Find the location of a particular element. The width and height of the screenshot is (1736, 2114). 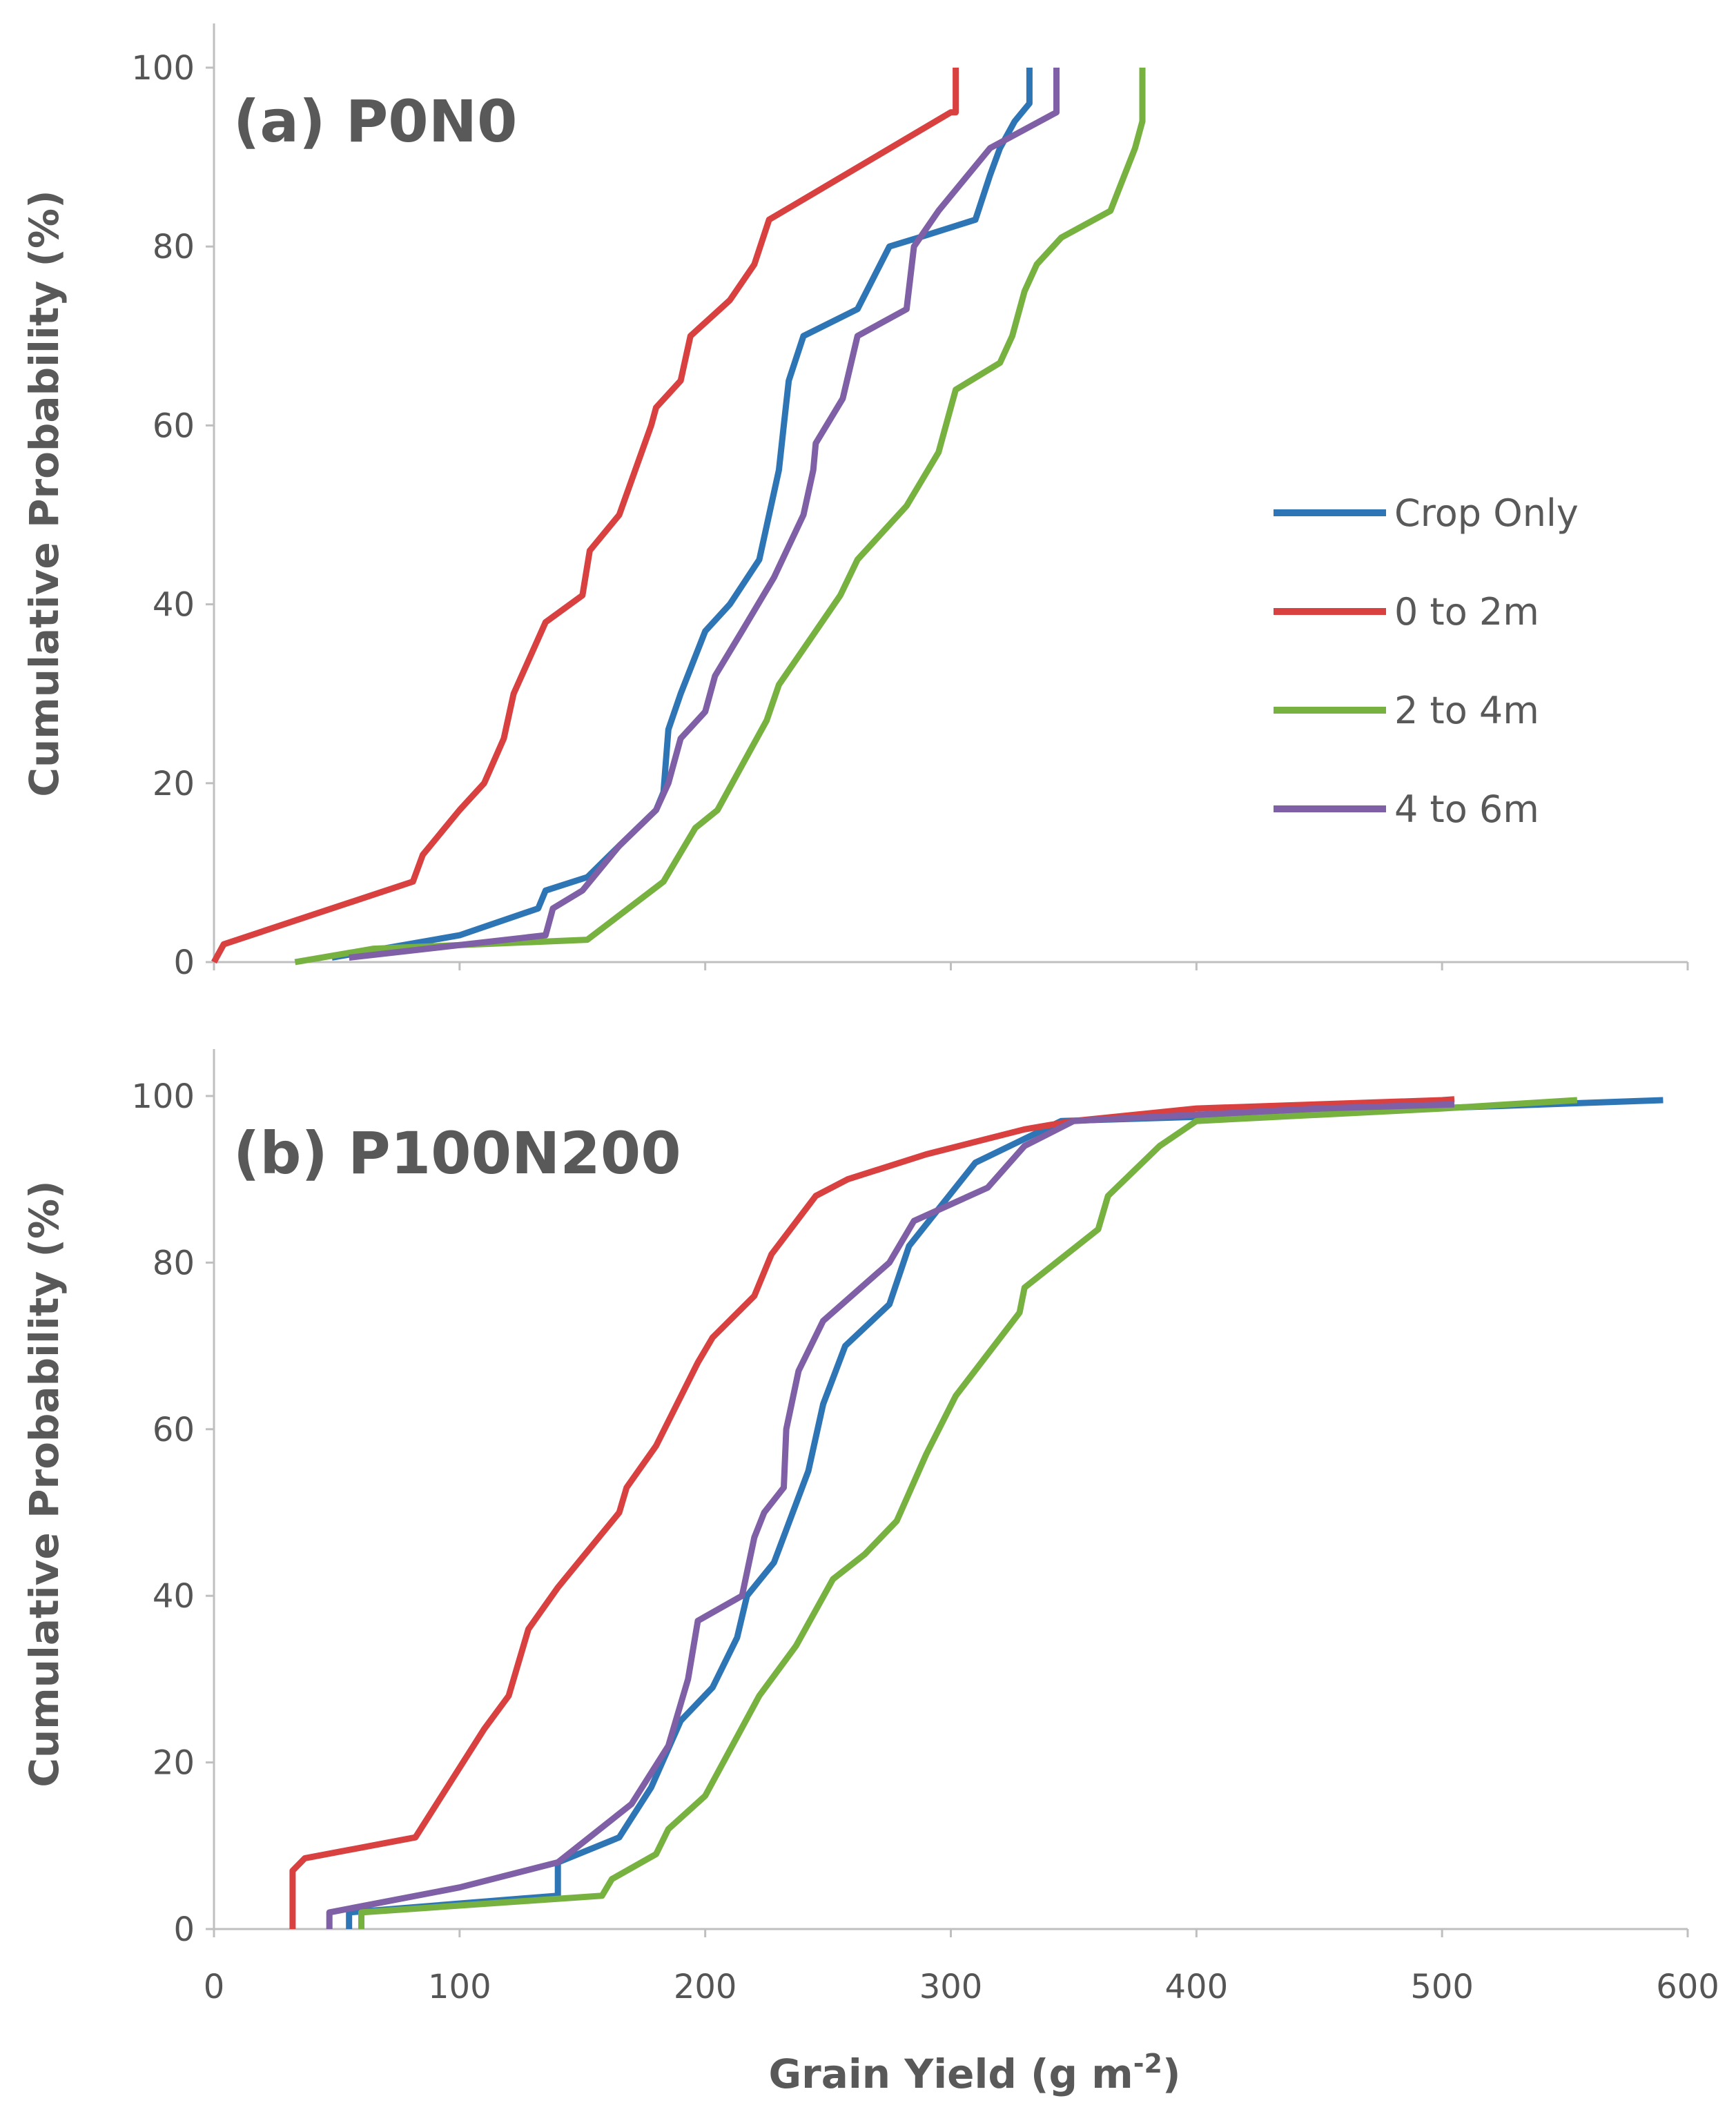

panel-a-y-tick-label: 0 is located at coordinates (184, 962).